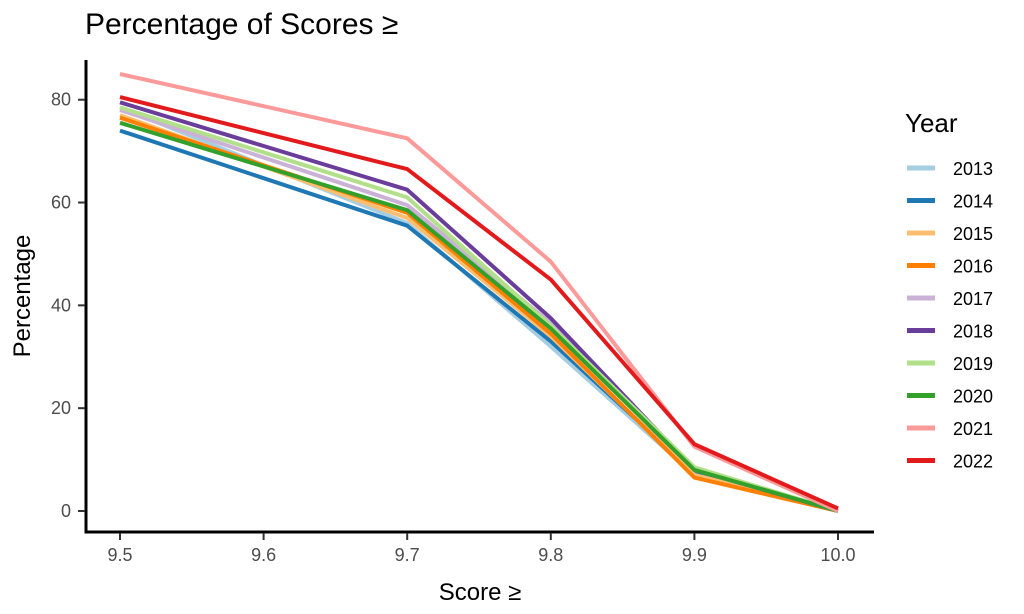 Image resolution: width=1024 pixels, height=614 pixels. I want to click on x-tick-label: 9.8, so click(550, 555).